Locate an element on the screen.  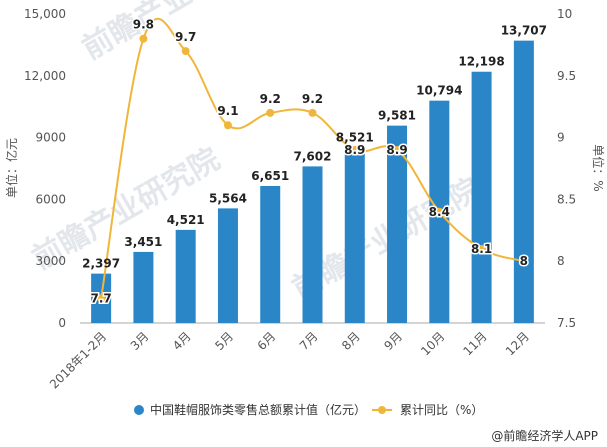
x-tick-label: 6月 is located at coordinates (267, 341).